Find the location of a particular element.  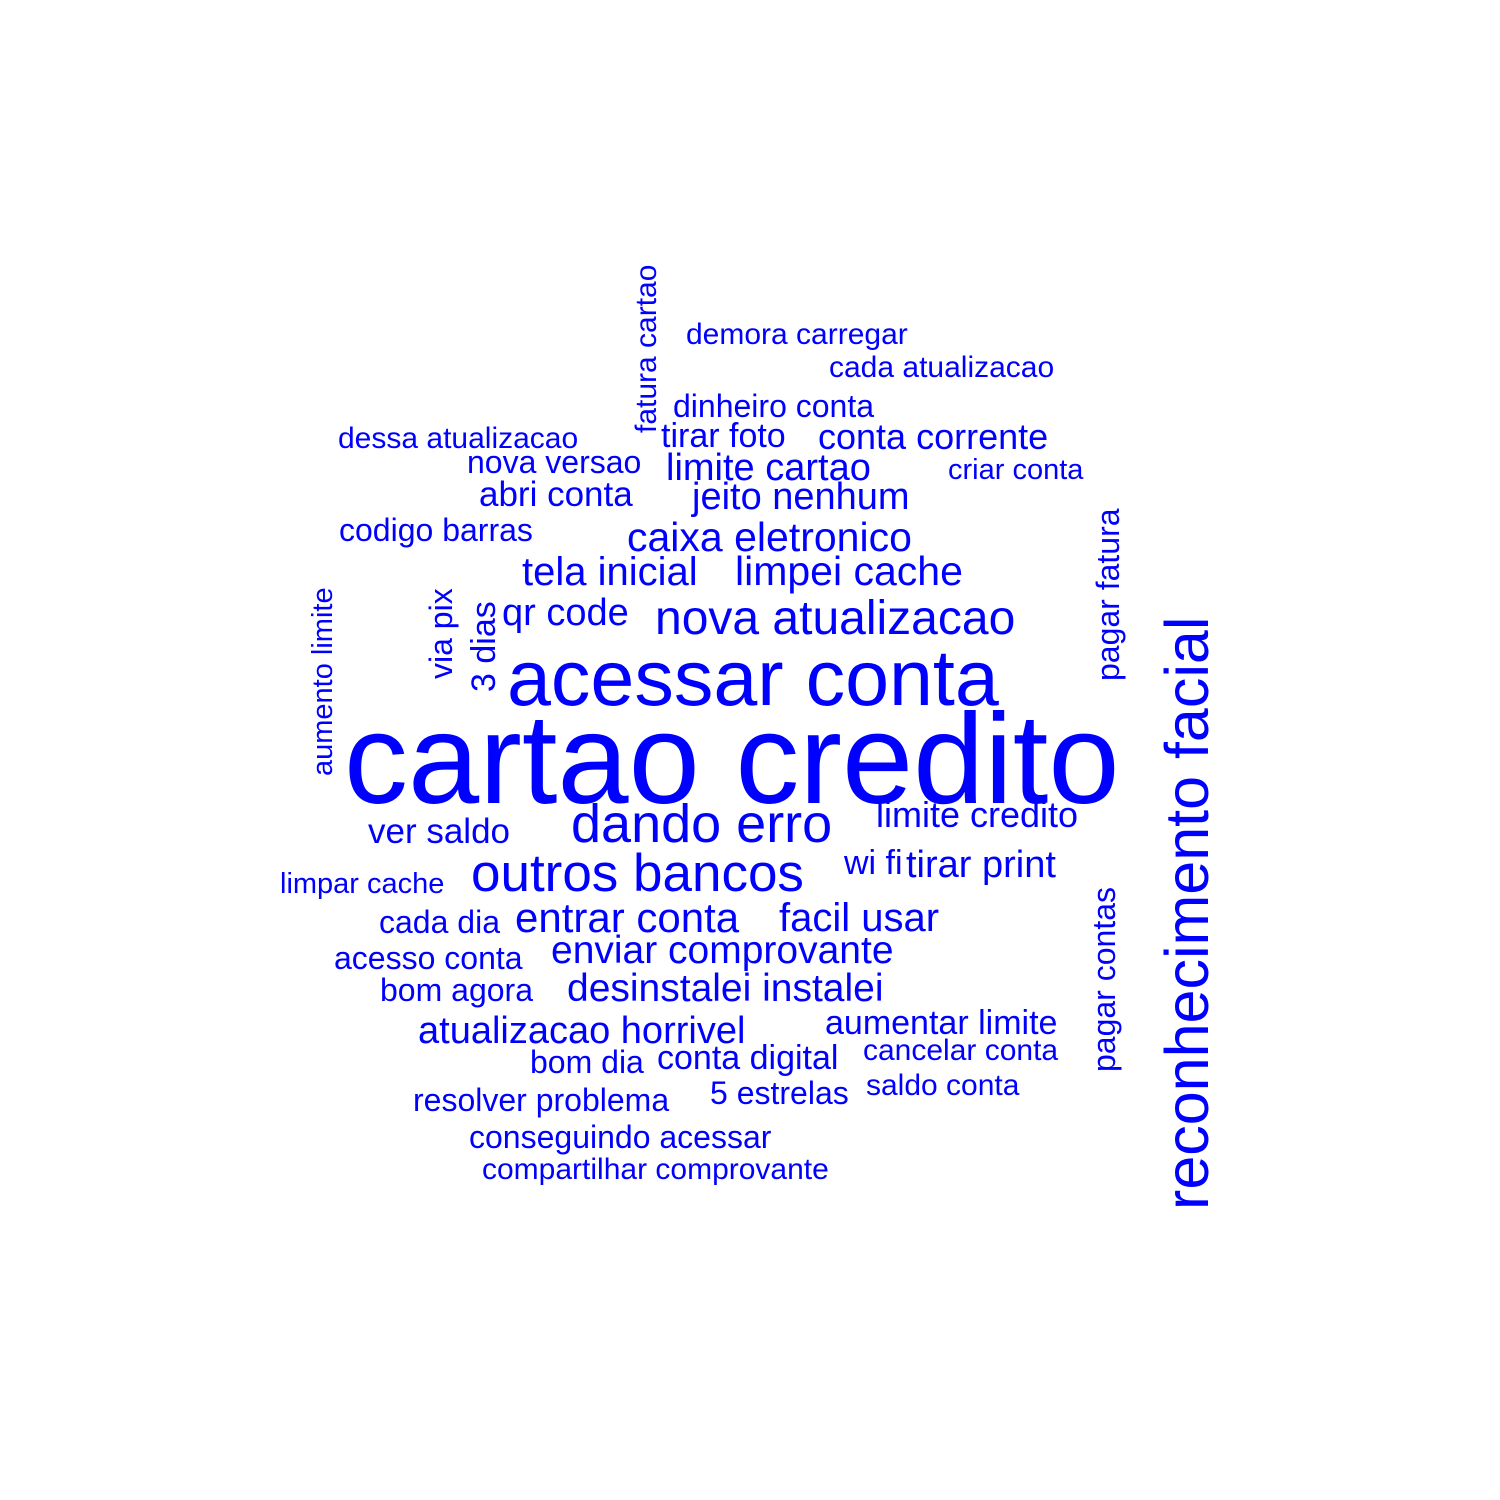

word-demora-carregar: demora carregar is located at coordinates (797, 334).